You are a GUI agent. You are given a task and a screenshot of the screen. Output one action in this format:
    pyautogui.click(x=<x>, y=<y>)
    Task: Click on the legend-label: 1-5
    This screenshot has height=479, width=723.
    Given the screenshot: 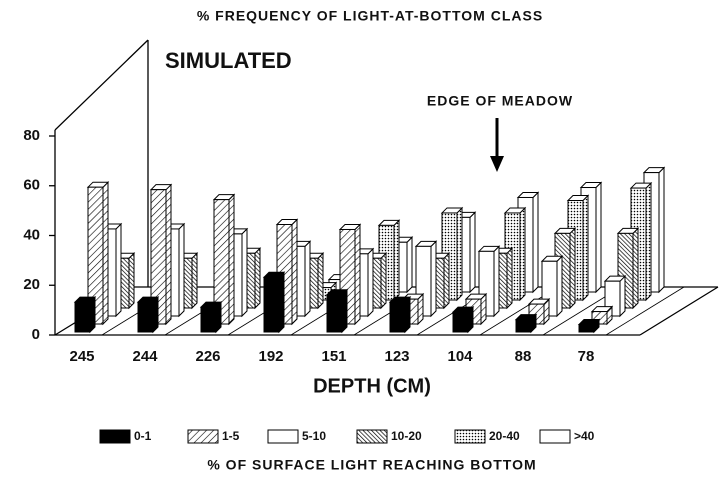 What is the action you would take?
    pyautogui.click(x=231, y=436)
    